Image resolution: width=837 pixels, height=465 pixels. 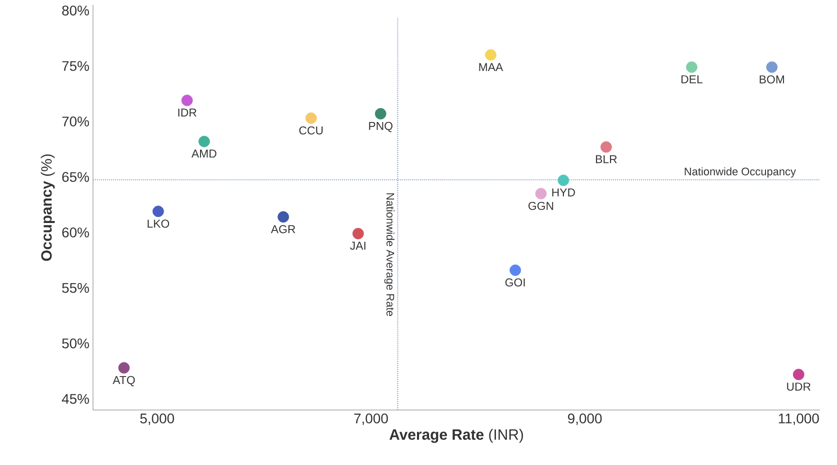 I want to click on annotation: GGN, so click(x=541, y=206).